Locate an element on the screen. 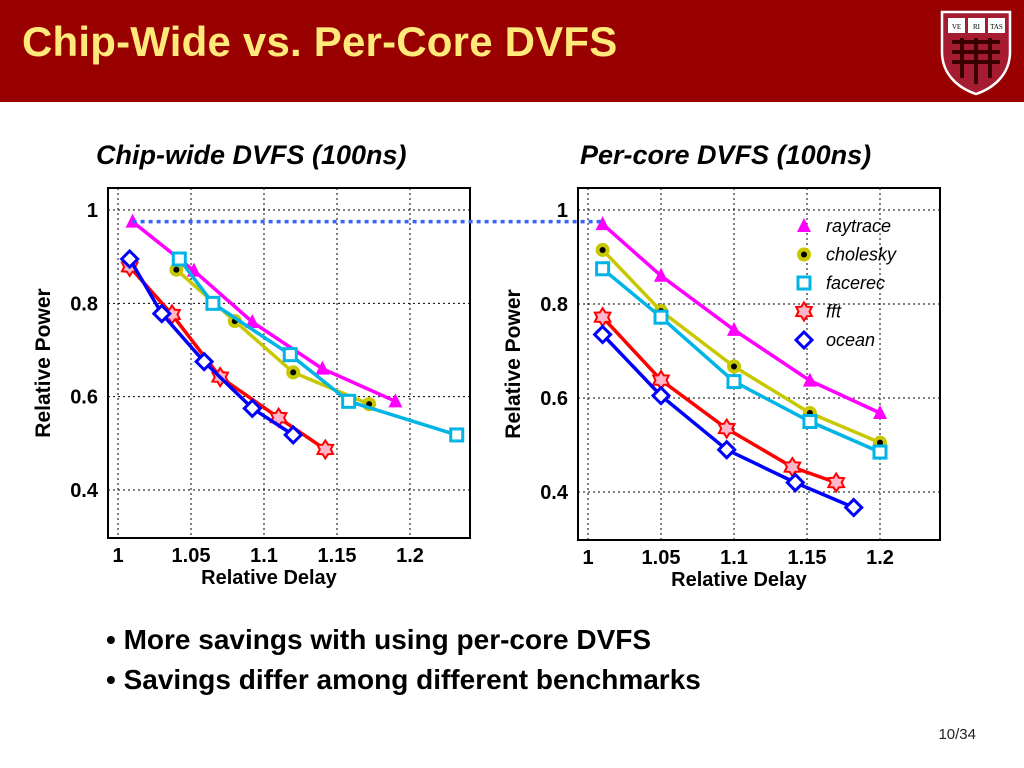 Image resolution: width=1024 pixels, height=768 pixels. bullet-1-text: More savings with using per-core DVFS is located at coordinates (387, 639).